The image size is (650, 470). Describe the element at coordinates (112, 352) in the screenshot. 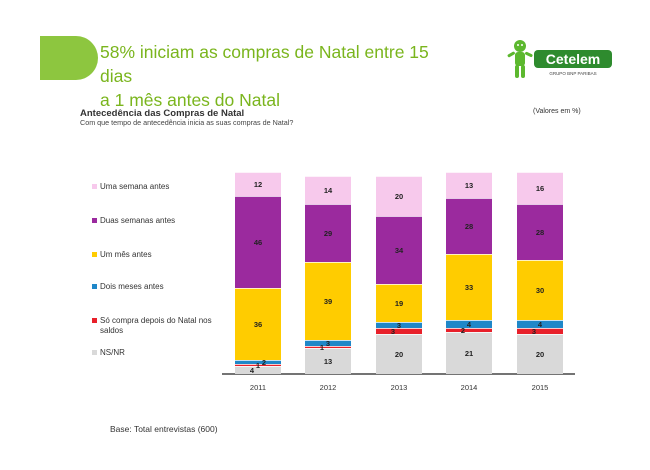

I see `legend-label: NS/NR` at that location.